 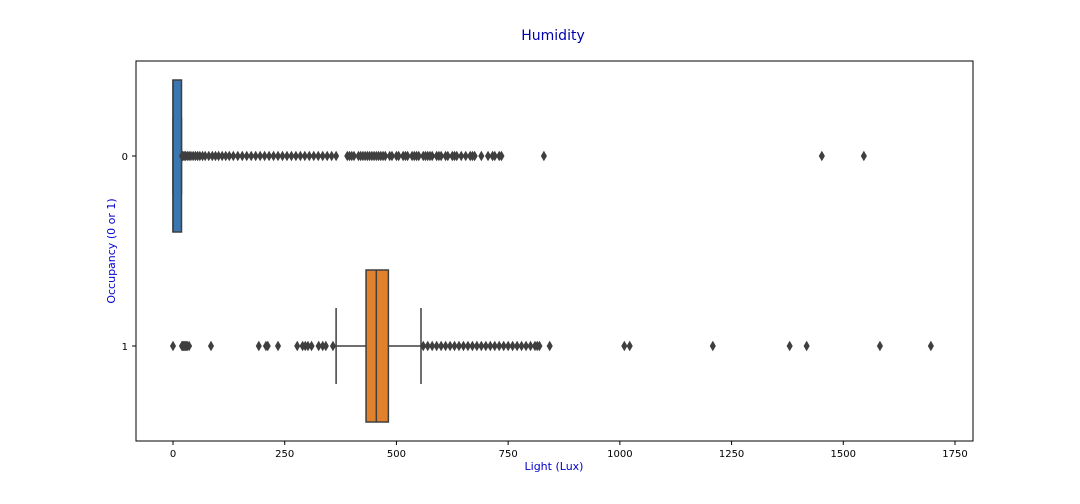 What do you see at coordinates (125, 157) in the screenshot?
I see `y-tick-label: 0` at bounding box center [125, 157].